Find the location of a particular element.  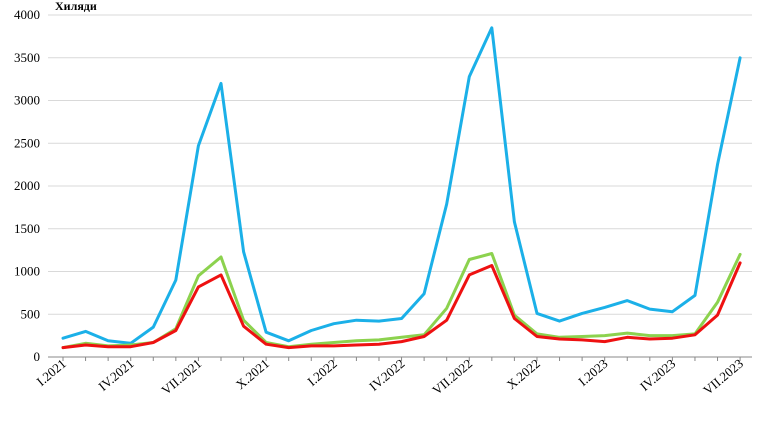

x-tick-label: I.2023 is located at coordinates (592, 372).